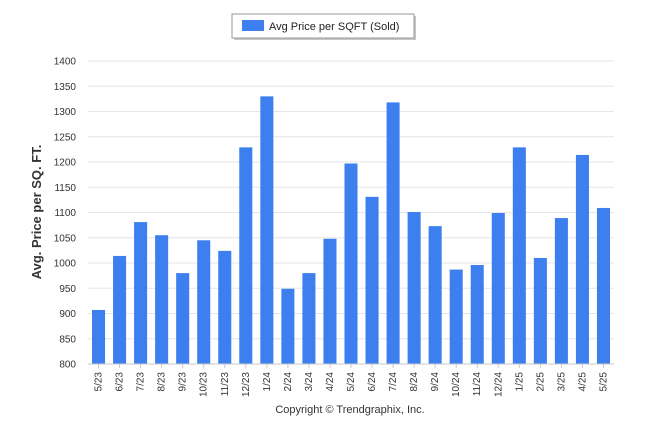 This screenshot has width=646, height=434. Describe the element at coordinates (393, 382) in the screenshot. I see `x-tick-label: 7/24` at that location.